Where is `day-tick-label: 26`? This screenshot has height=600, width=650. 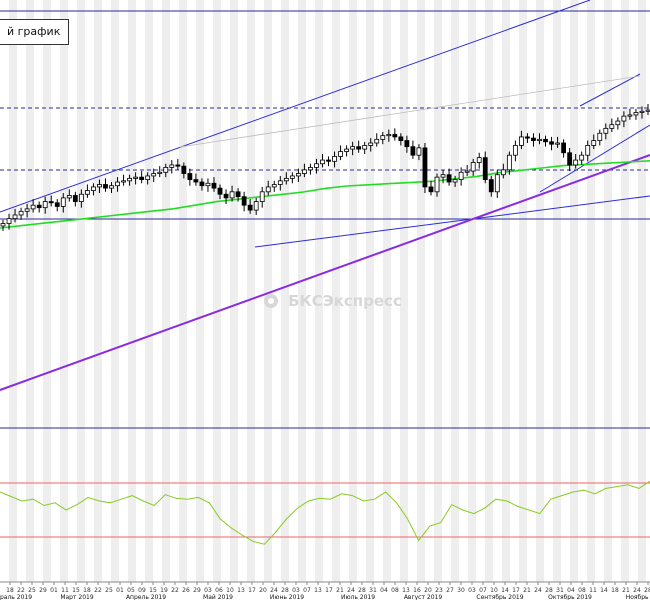 day-tick-label: 26 is located at coordinates (186, 590).